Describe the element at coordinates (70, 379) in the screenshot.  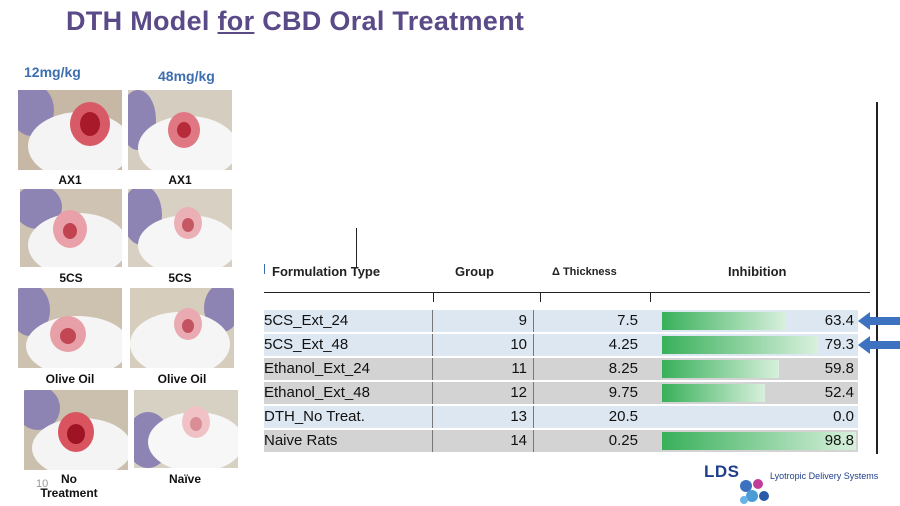
I see `caption-olive-low: Olive Oil` at that location.